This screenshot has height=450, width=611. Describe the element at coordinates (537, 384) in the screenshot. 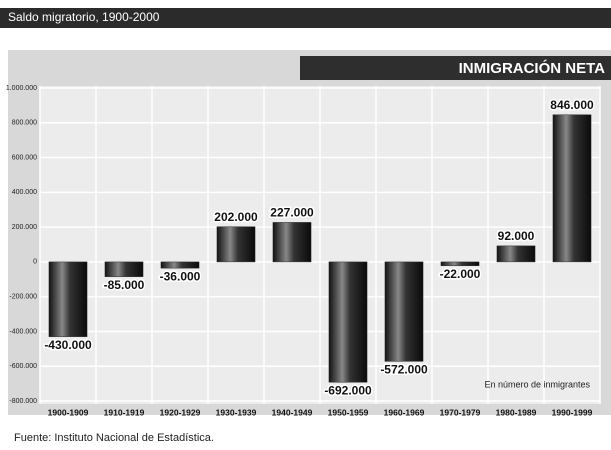

I see `annotation: En número de inmigrantes` at that location.